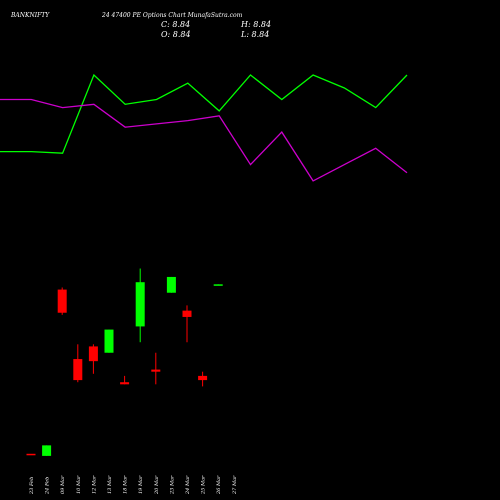 The height and width of the screenshot is (500, 500). I want to click on x-tick-label: 20 Mar, so click(157, 485).